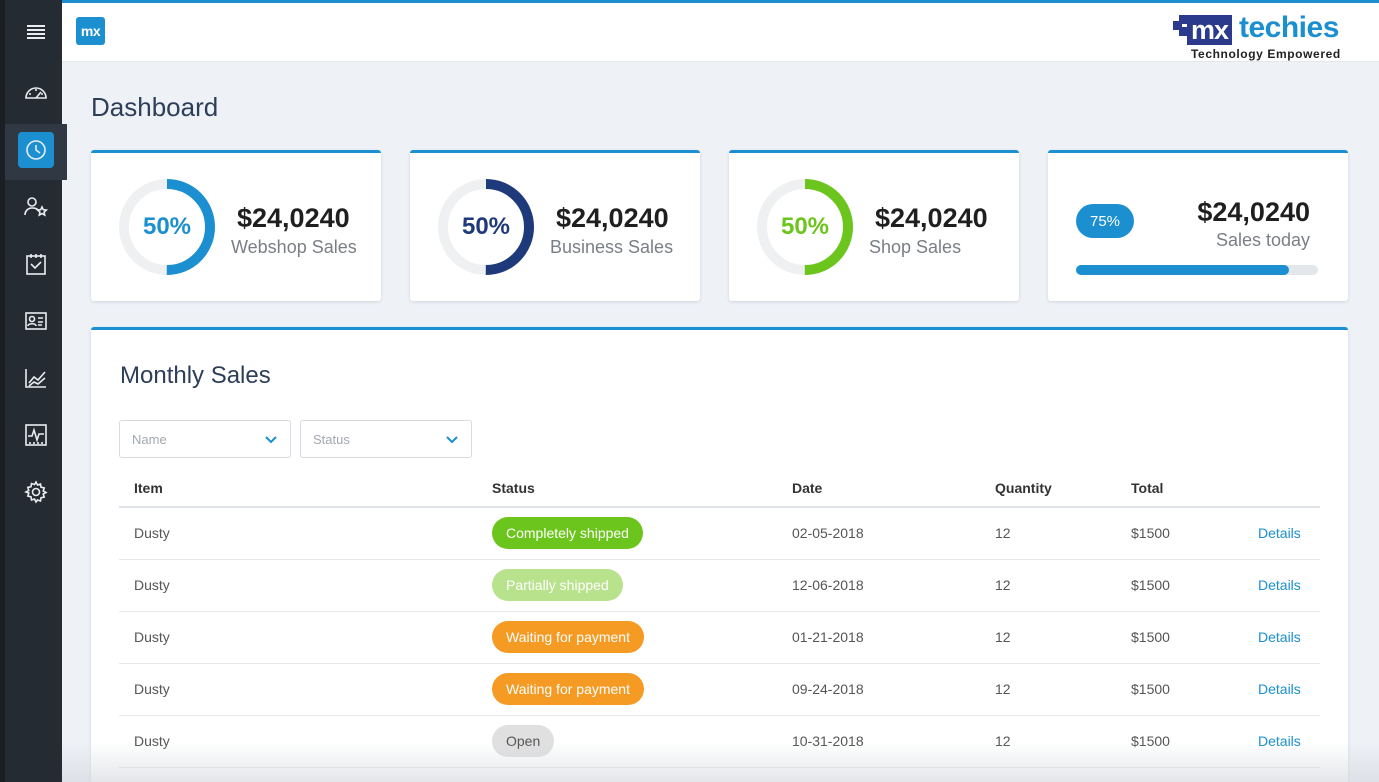 This screenshot has width=1379, height=782. Describe the element at coordinates (1105, 221) in the screenshot. I see `kpi-percent-badge: 75%` at that location.